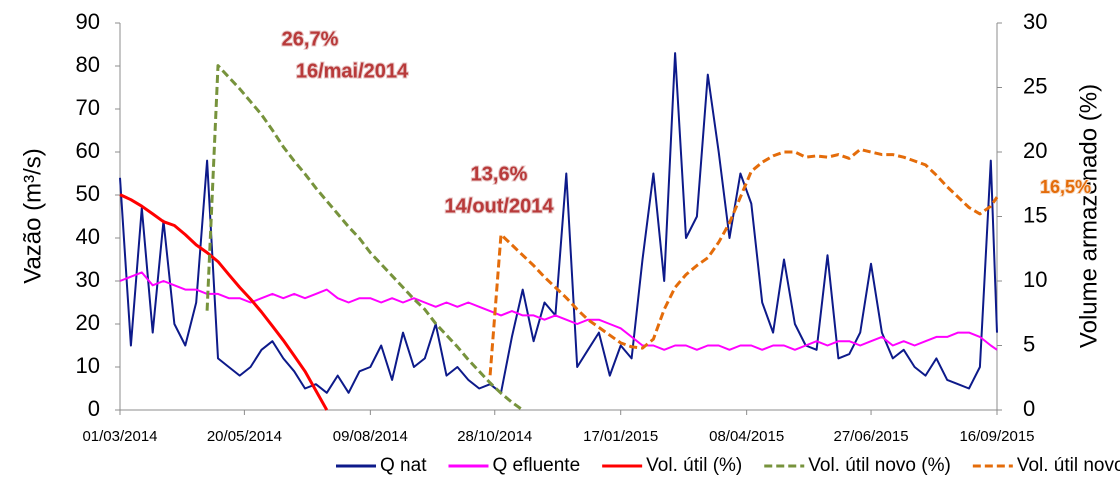 Image resolution: width=1120 pixels, height=490 pixels. Describe the element at coordinates (88, 279) in the screenshot. I see `y-tick-label: 30` at that location.